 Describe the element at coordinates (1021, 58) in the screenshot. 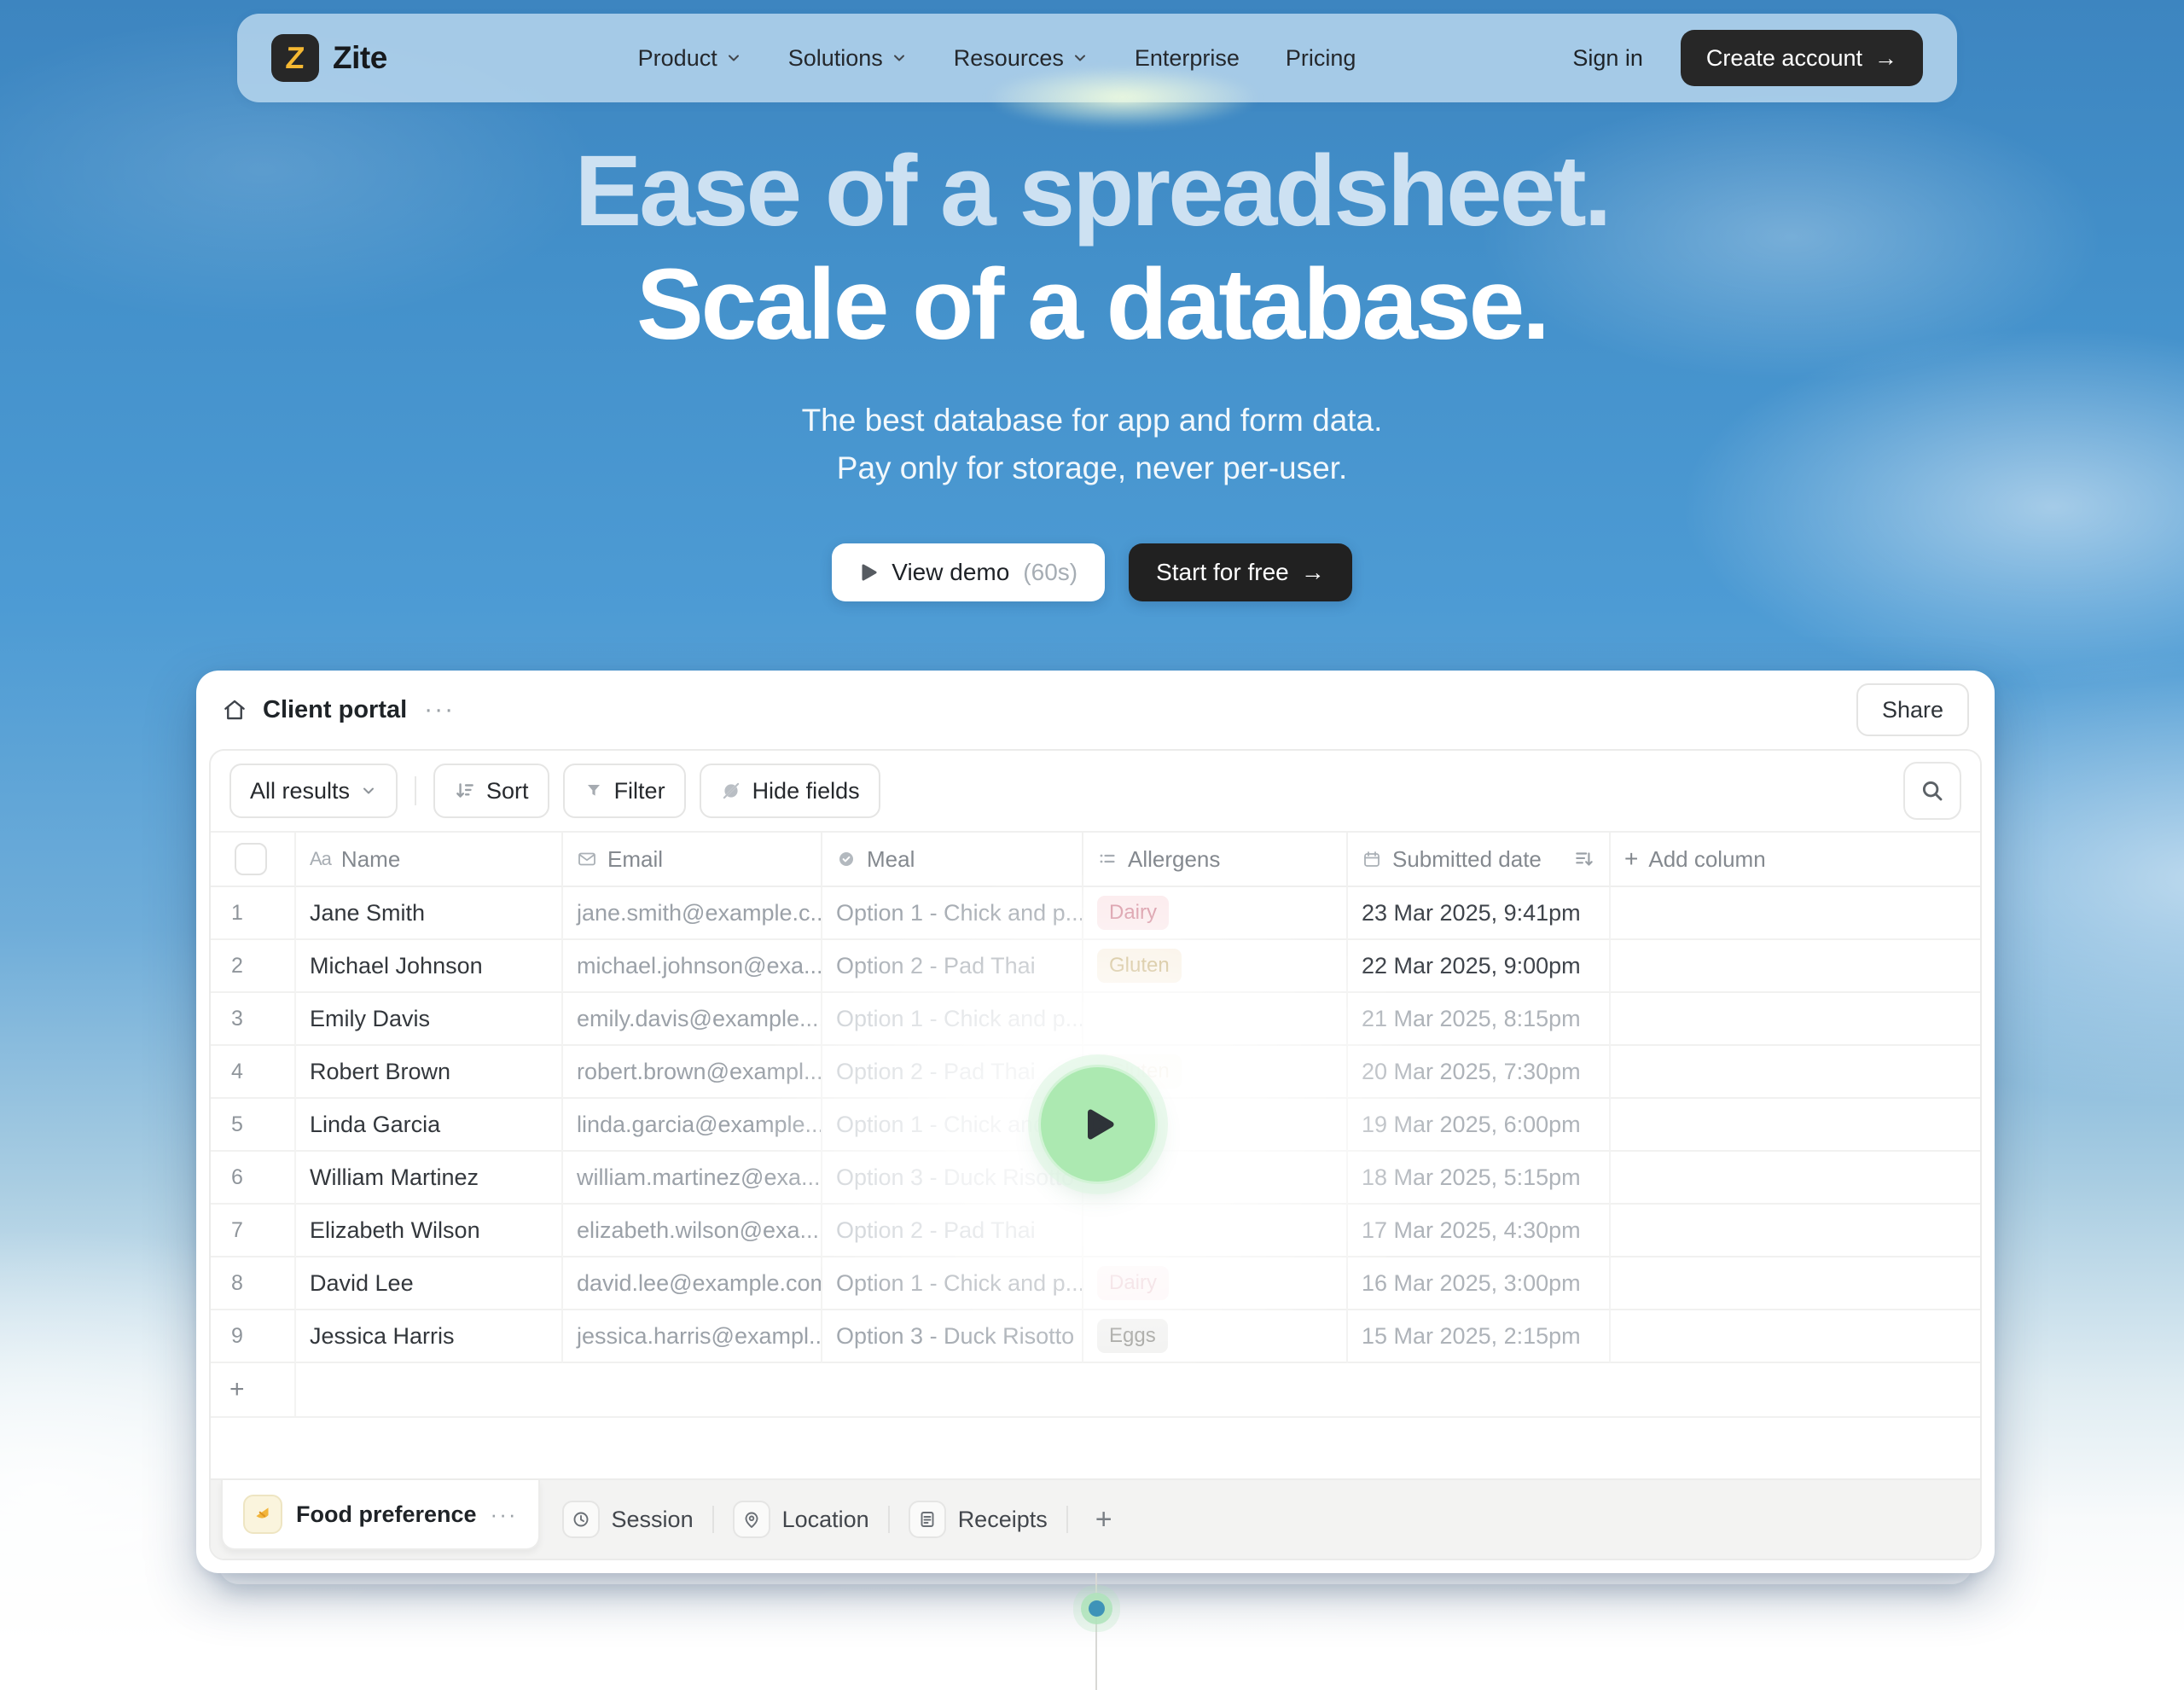

I see `nav-link-resources: Resources` at that location.